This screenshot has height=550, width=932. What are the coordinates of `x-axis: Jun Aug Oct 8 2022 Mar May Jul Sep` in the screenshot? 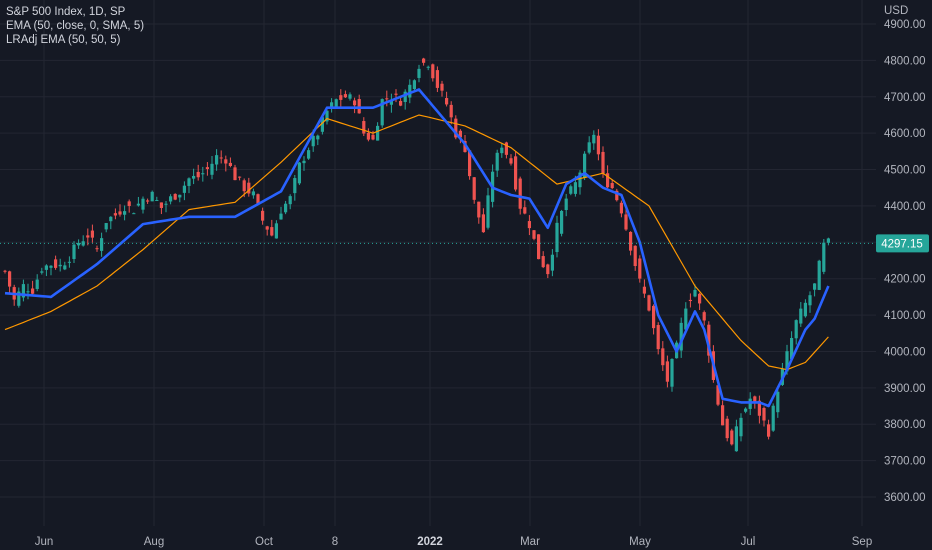 It's located at (454, 542).